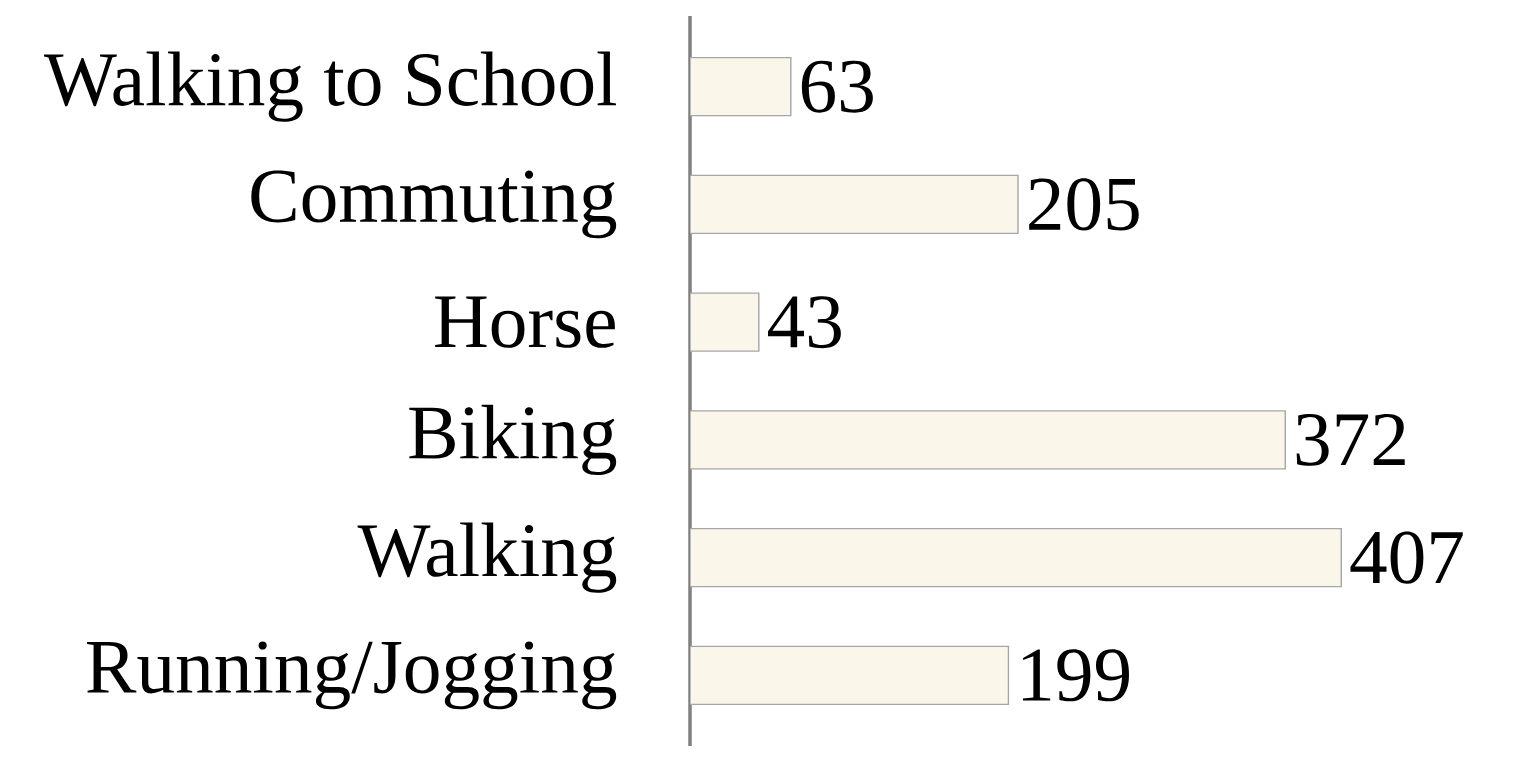 The height and width of the screenshot is (761, 1513). Describe the element at coordinates (1406, 557) in the screenshot. I see `data-label: 407` at that location.